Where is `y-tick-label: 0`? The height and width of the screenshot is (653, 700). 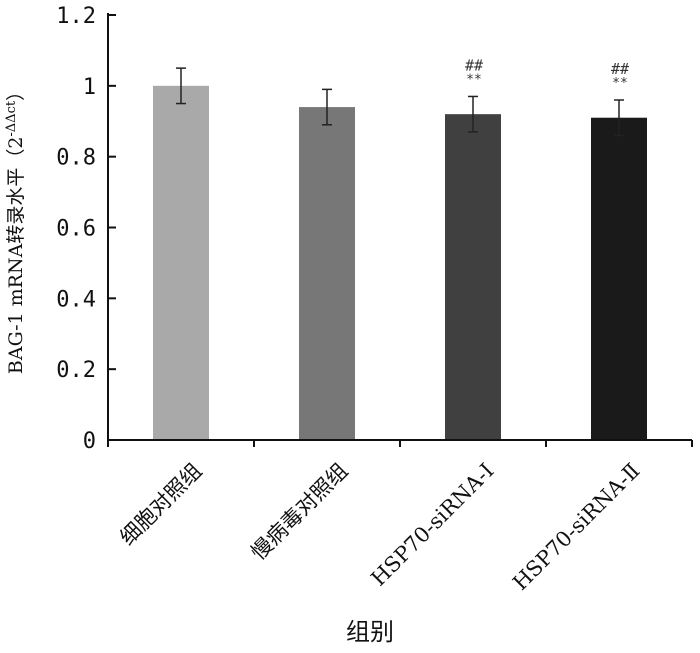
y-tick-label: 0 is located at coordinates (89, 441).